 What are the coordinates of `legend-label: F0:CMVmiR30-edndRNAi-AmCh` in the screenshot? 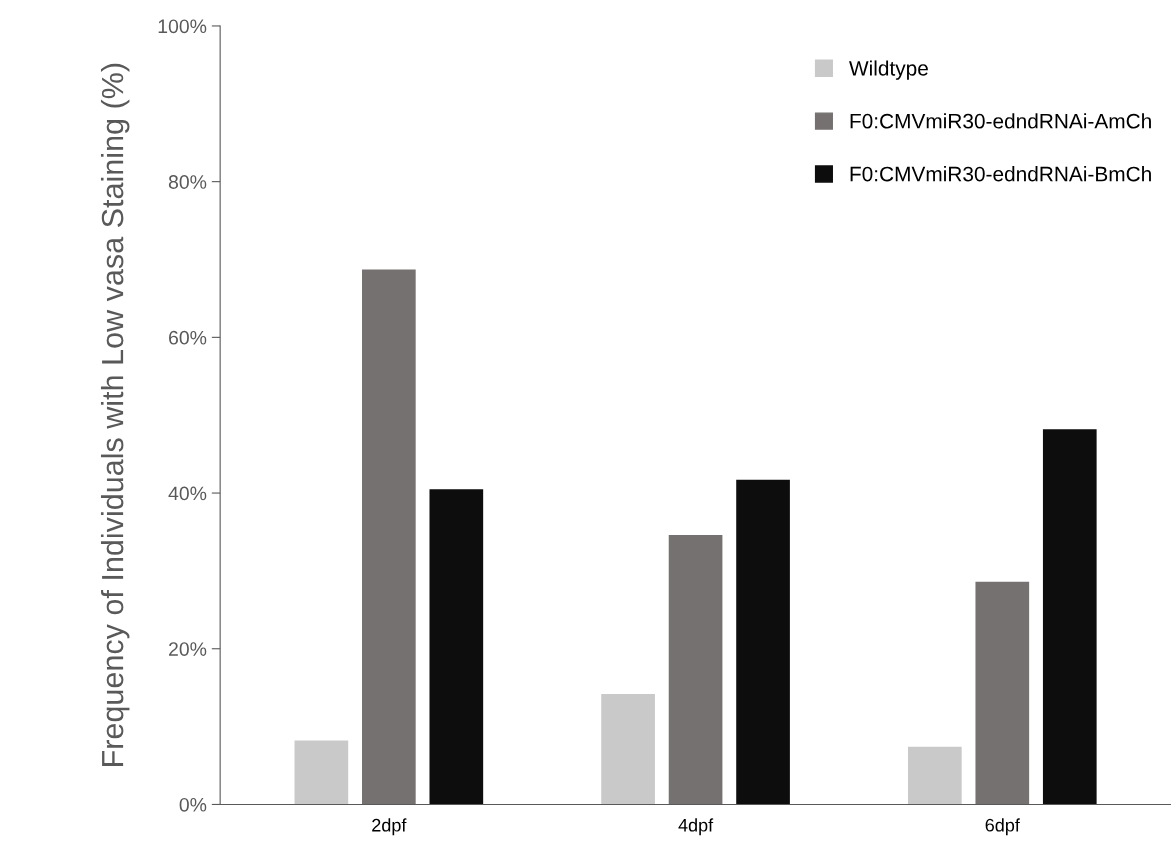 It's located at (1000, 121).